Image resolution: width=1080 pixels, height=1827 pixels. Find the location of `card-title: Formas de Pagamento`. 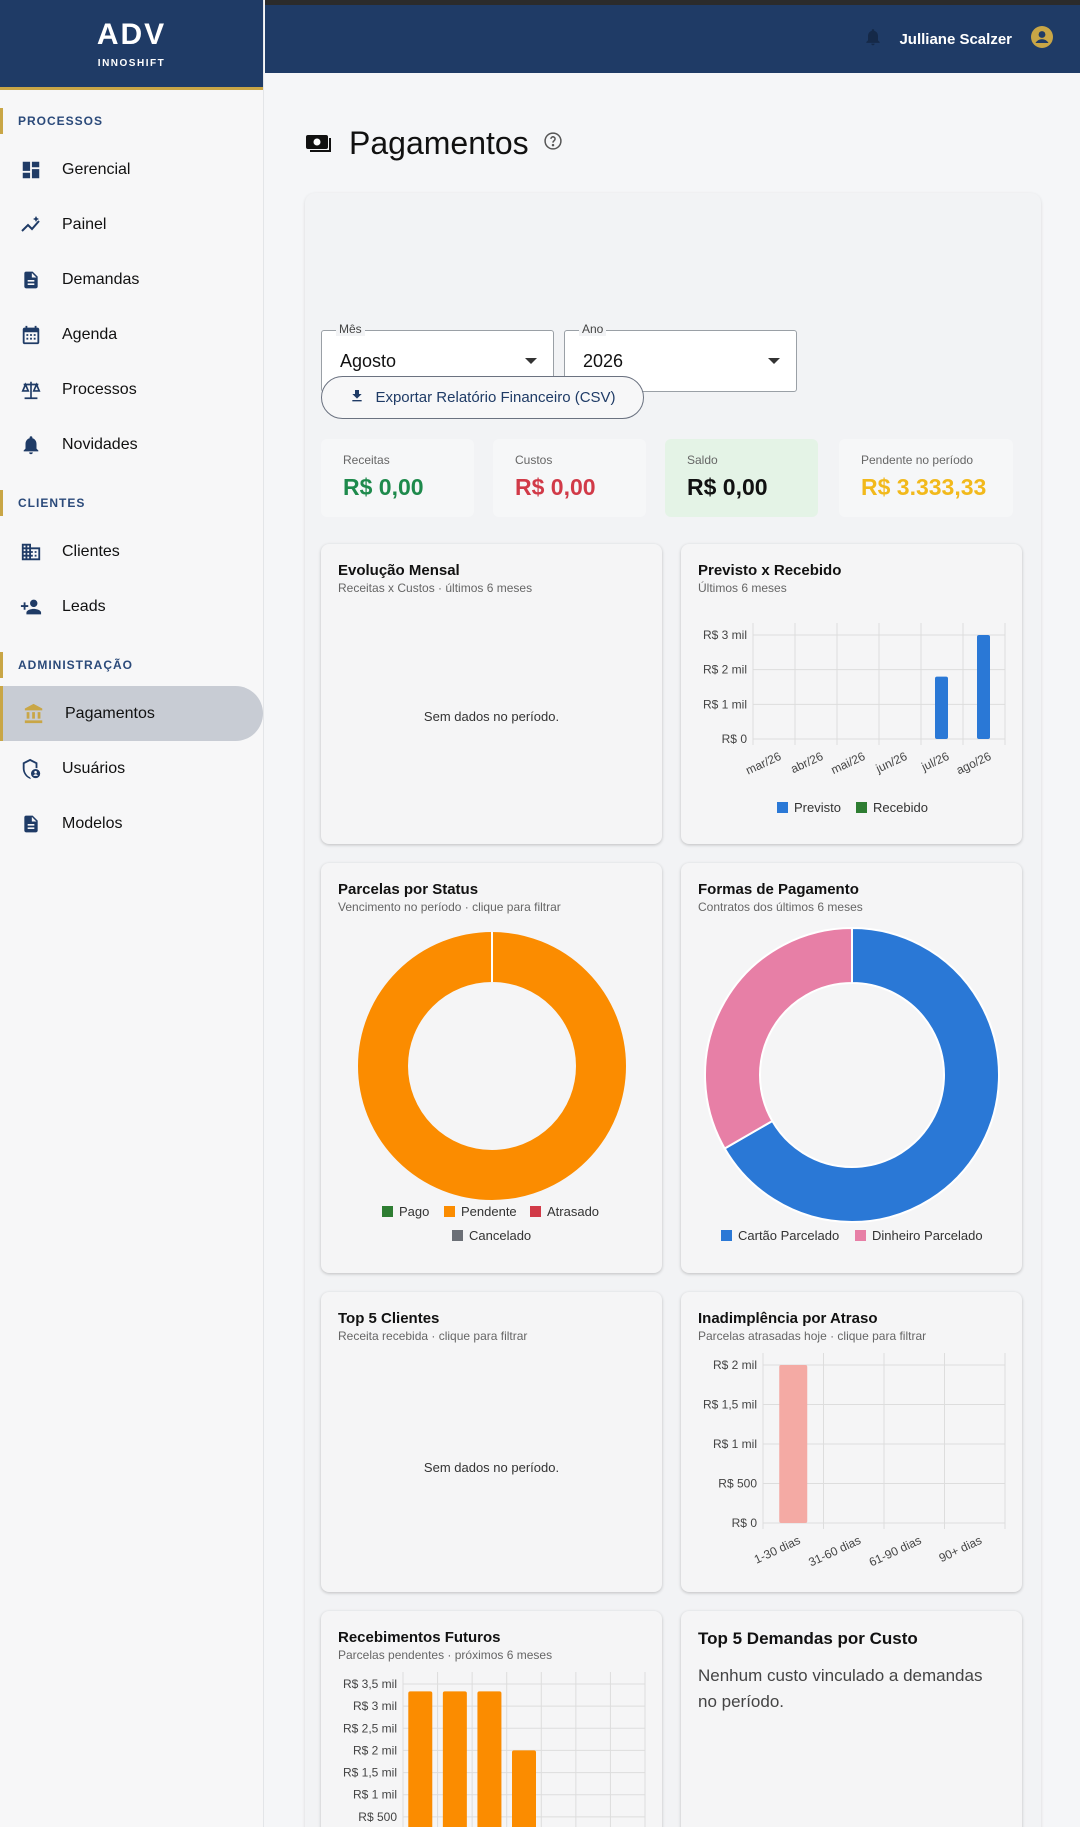

card-title: Formas de Pagamento is located at coordinates (778, 889).